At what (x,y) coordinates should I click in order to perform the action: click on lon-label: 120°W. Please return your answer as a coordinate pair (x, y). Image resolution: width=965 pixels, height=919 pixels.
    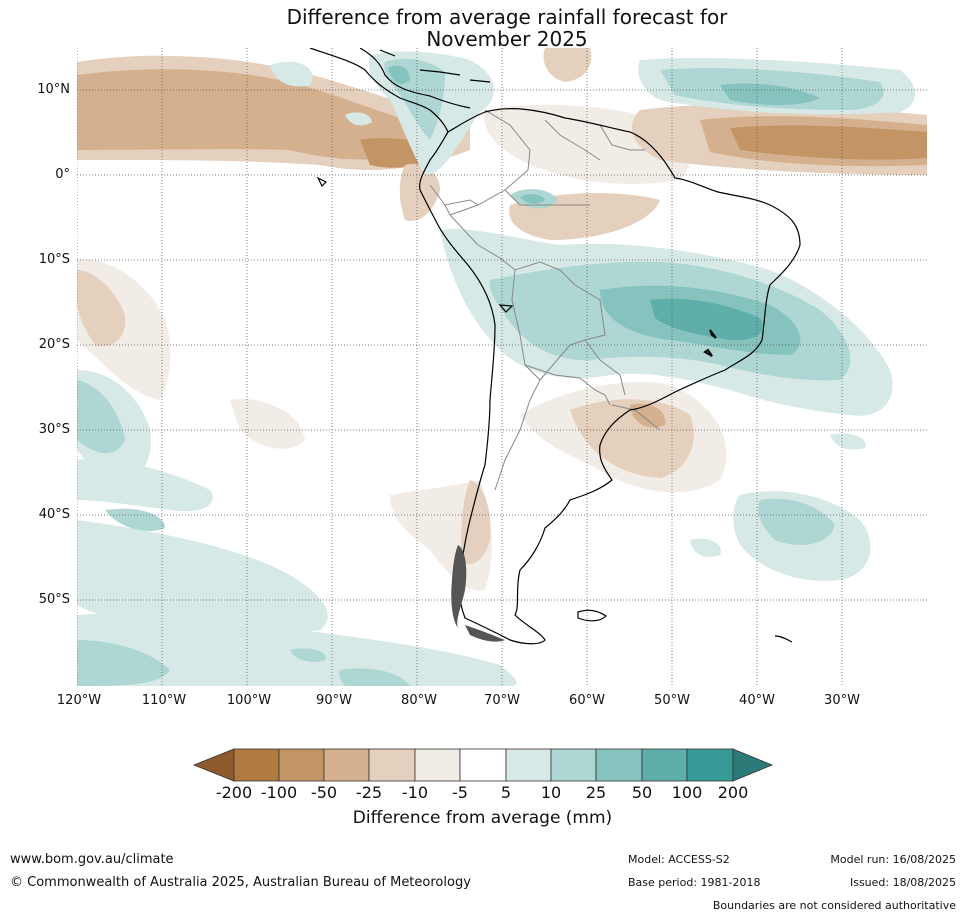
    Looking at the image, I should click on (79, 700).